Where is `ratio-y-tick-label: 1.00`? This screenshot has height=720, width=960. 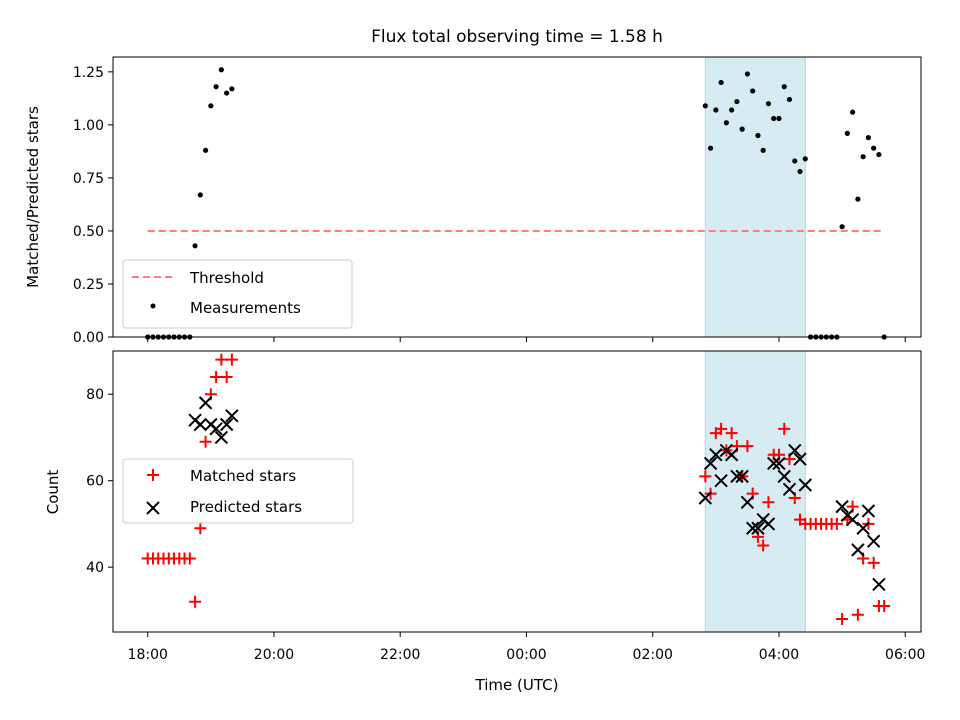 ratio-y-tick-label: 1.00 is located at coordinates (88, 126).